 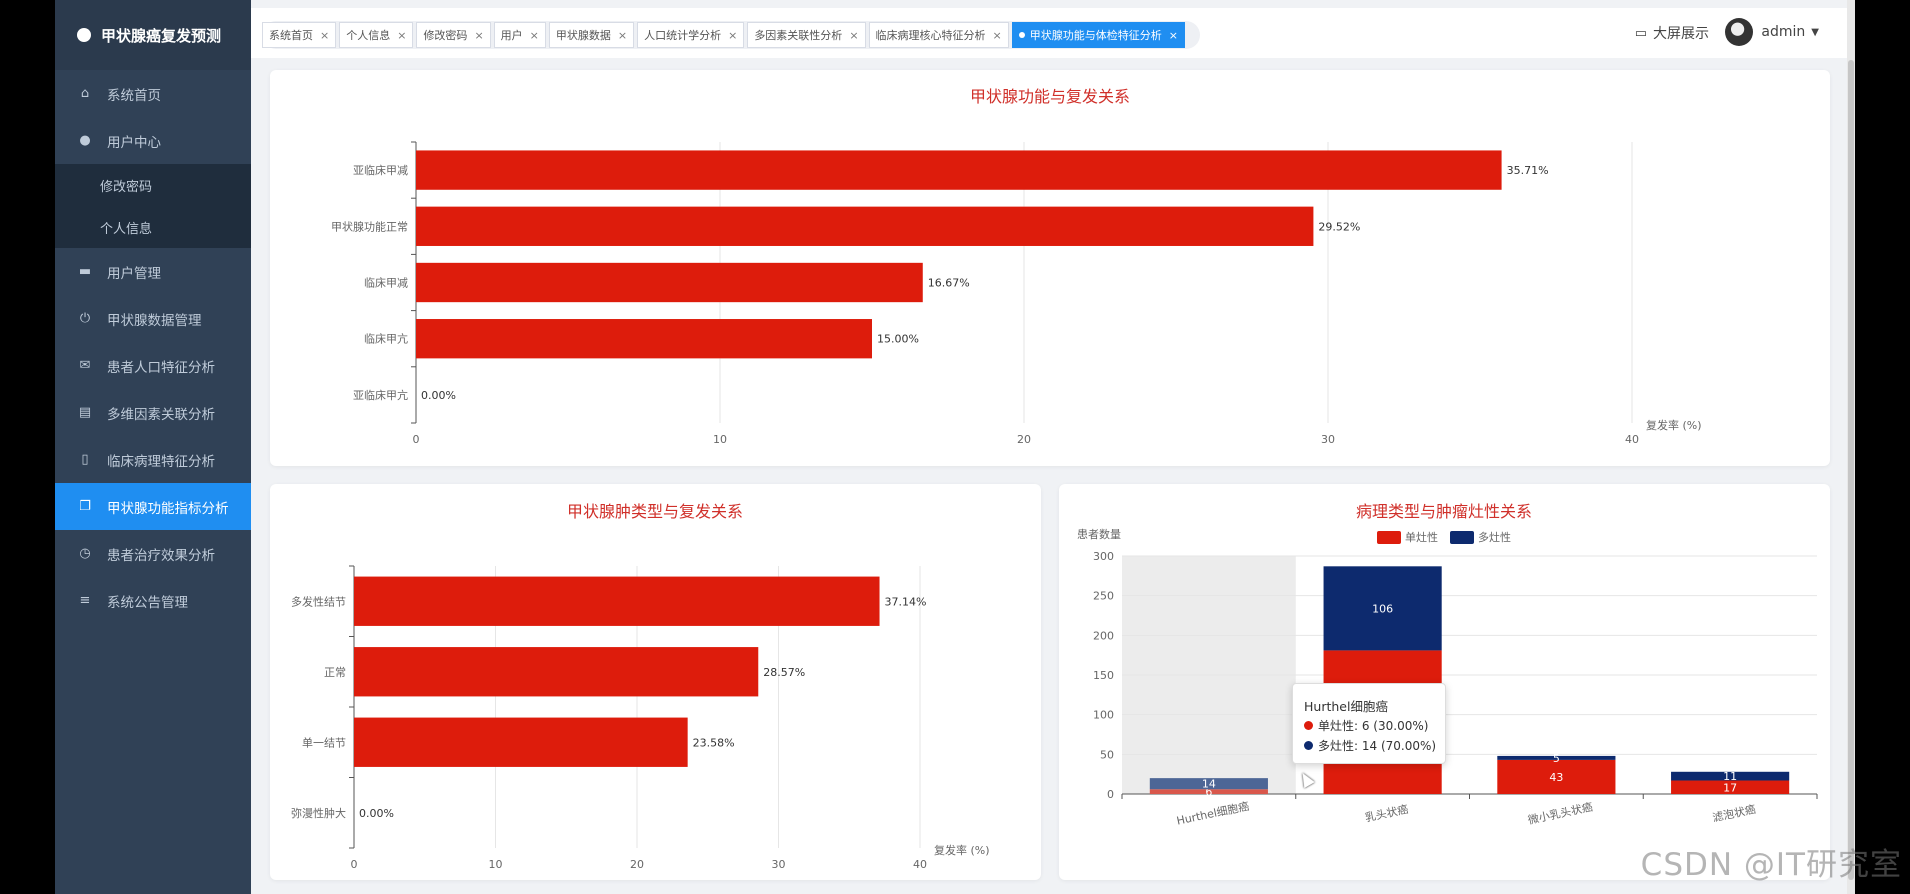 I want to click on sidebar-item-user-manage: ▬ 用户管理, so click(x=153, y=271).